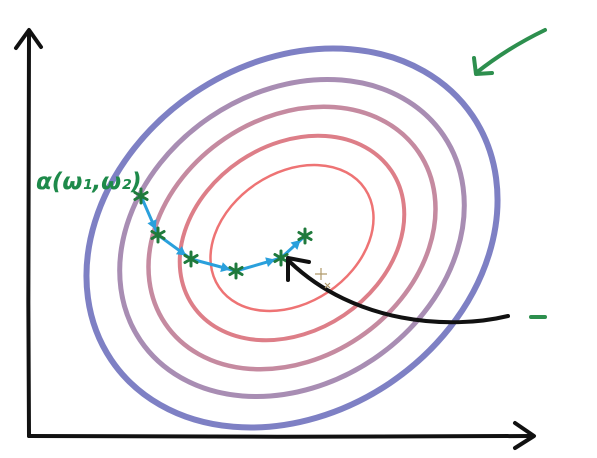 The image size is (597, 458). I want to click on annotation-arrow, so click(509, 52).